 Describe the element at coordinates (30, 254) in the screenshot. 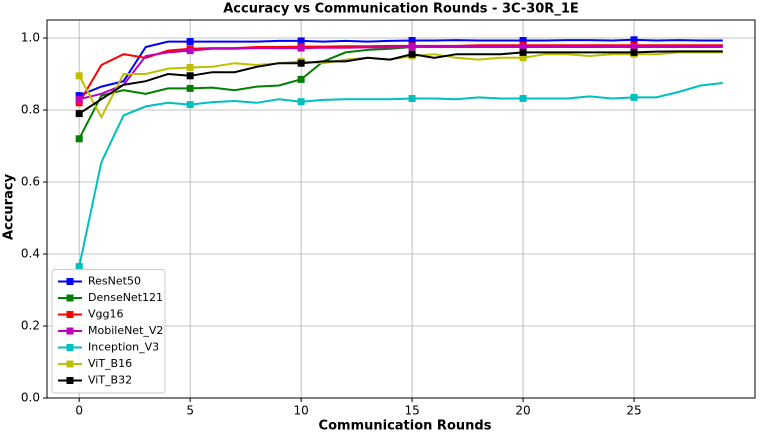

I see `y-tick-label: 0.4` at that location.